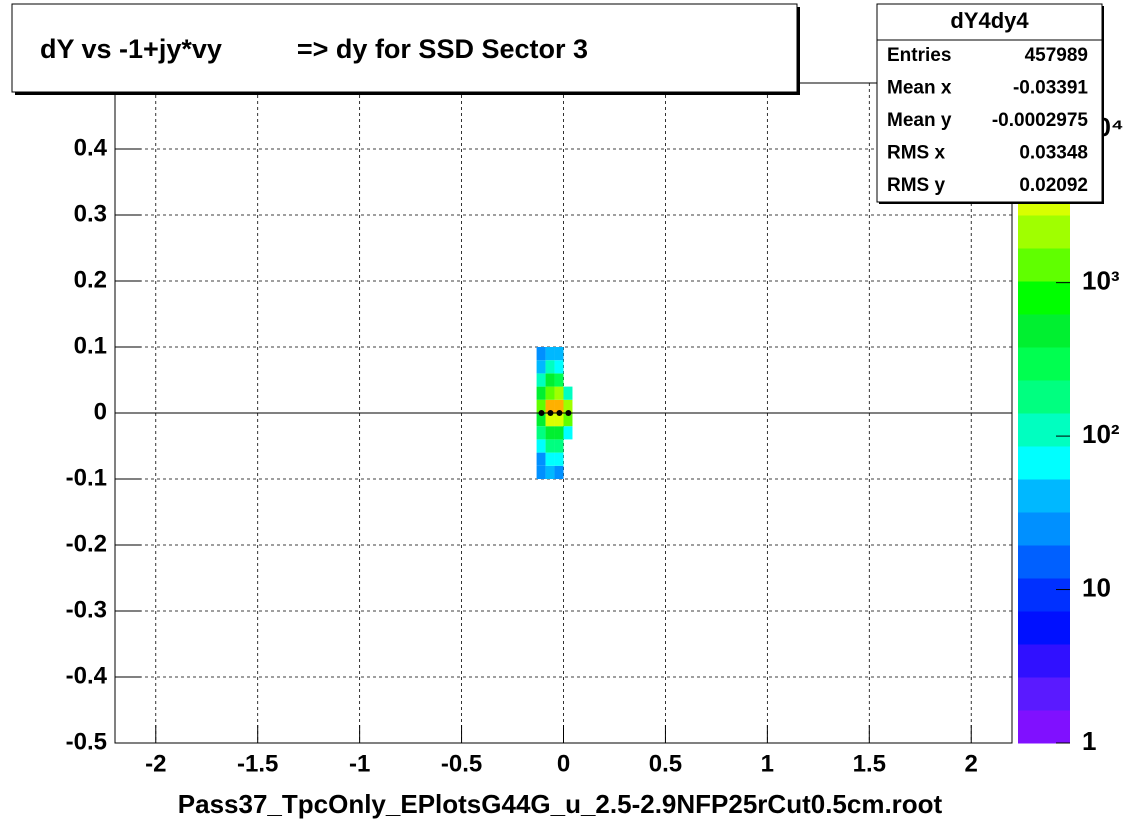  Describe the element at coordinates (100, 411) in the screenshot. I see `y-tick-label: 0` at that location.